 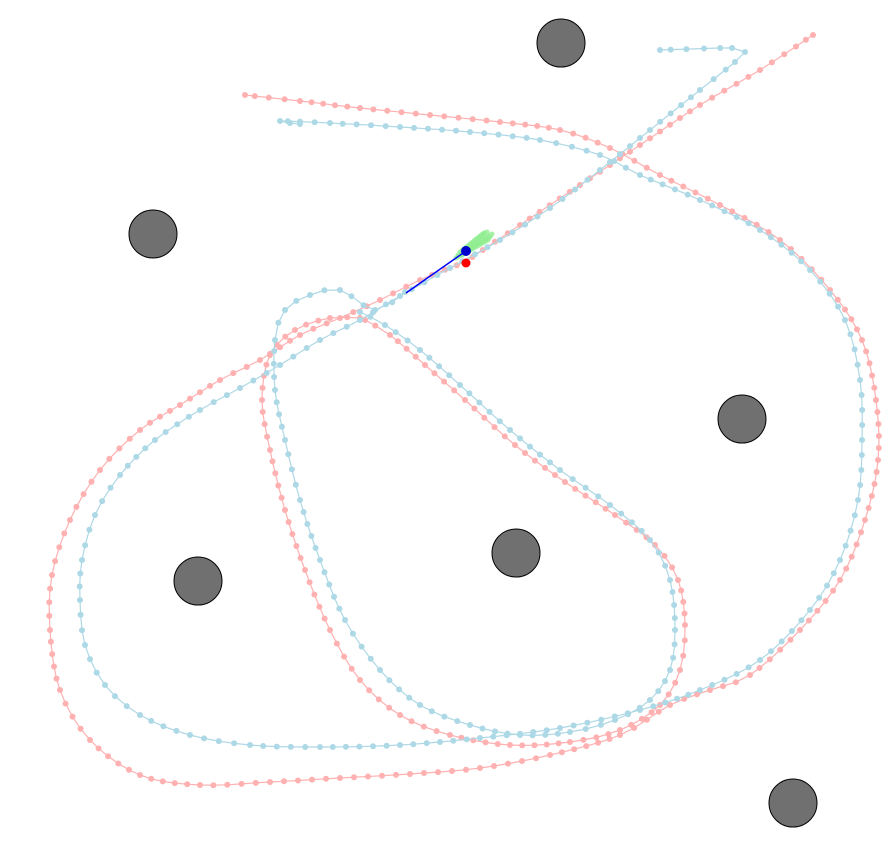 What do you see at coordinates (742, 419) in the screenshot?
I see `obstacle-right-middle` at bounding box center [742, 419].